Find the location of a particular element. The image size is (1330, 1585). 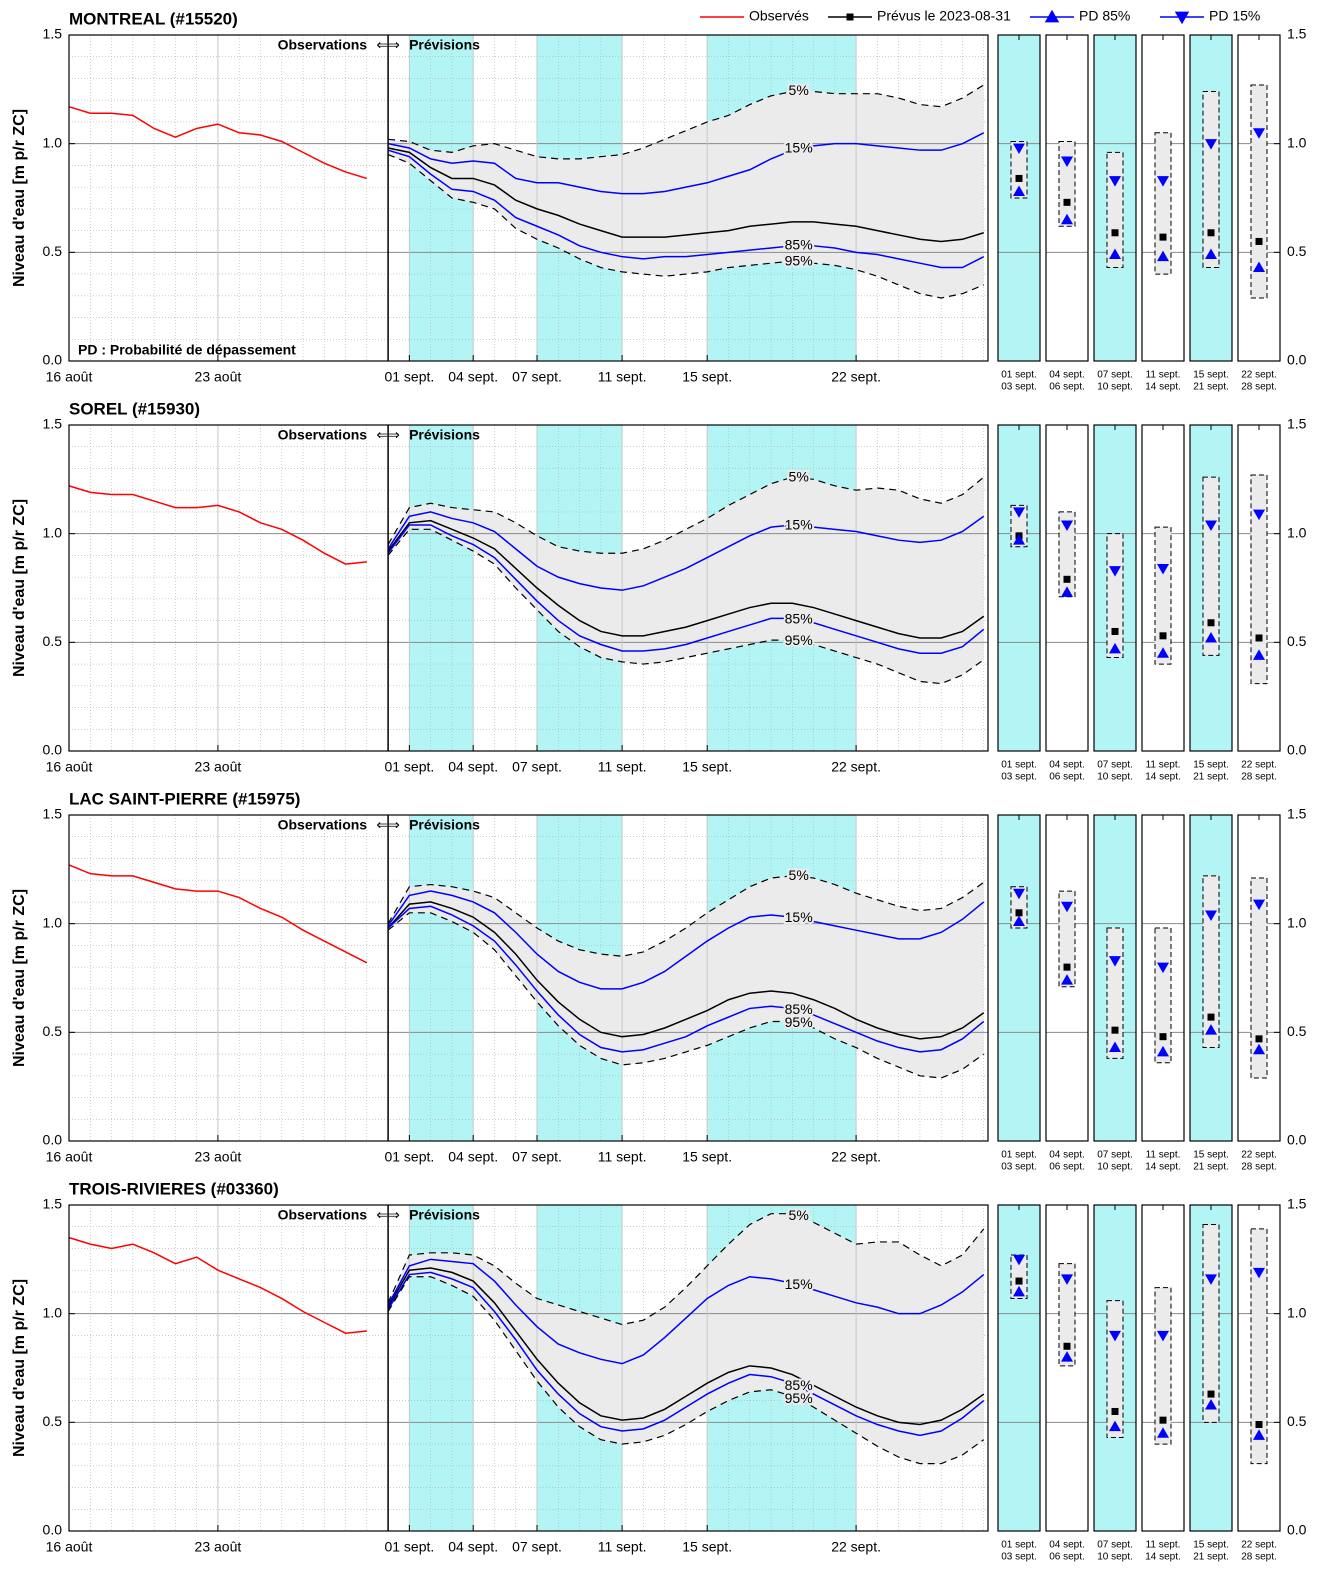

curve-label: 15% is located at coordinates (799, 917).